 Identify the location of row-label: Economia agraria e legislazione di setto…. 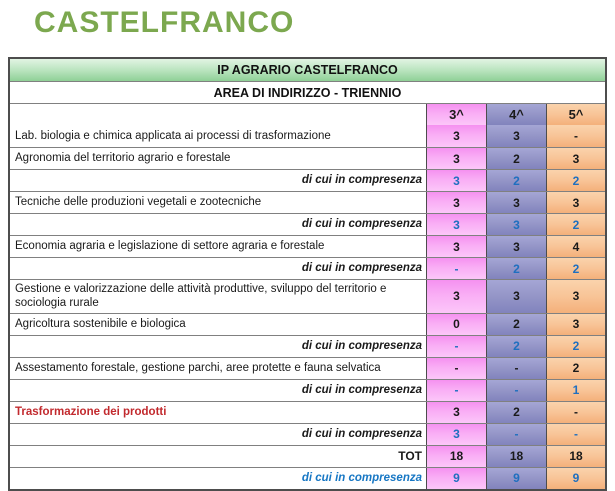
(170, 246).